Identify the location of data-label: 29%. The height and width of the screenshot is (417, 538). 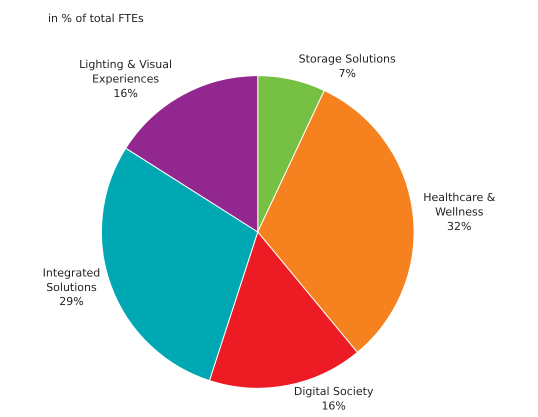
(71, 301).